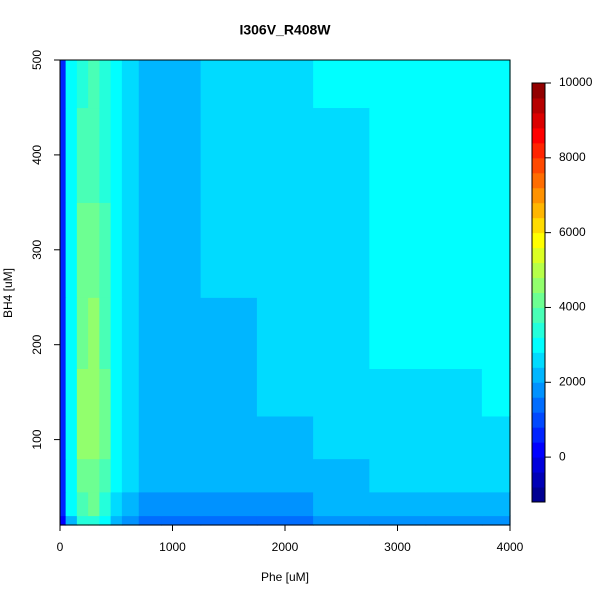 The image size is (600, 605). What do you see at coordinates (60, 547) in the screenshot?
I see `x-tick-label: 0` at bounding box center [60, 547].